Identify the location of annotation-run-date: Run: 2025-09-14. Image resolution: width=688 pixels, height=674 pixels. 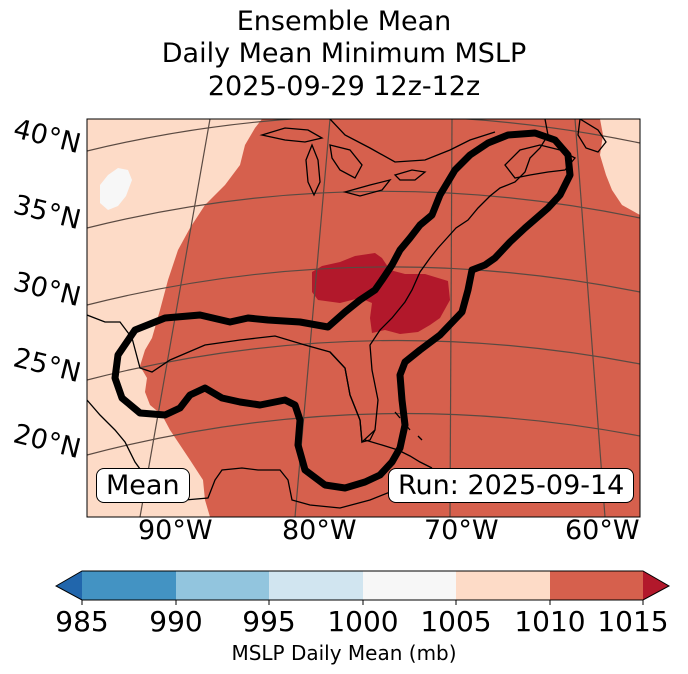
(511, 485).